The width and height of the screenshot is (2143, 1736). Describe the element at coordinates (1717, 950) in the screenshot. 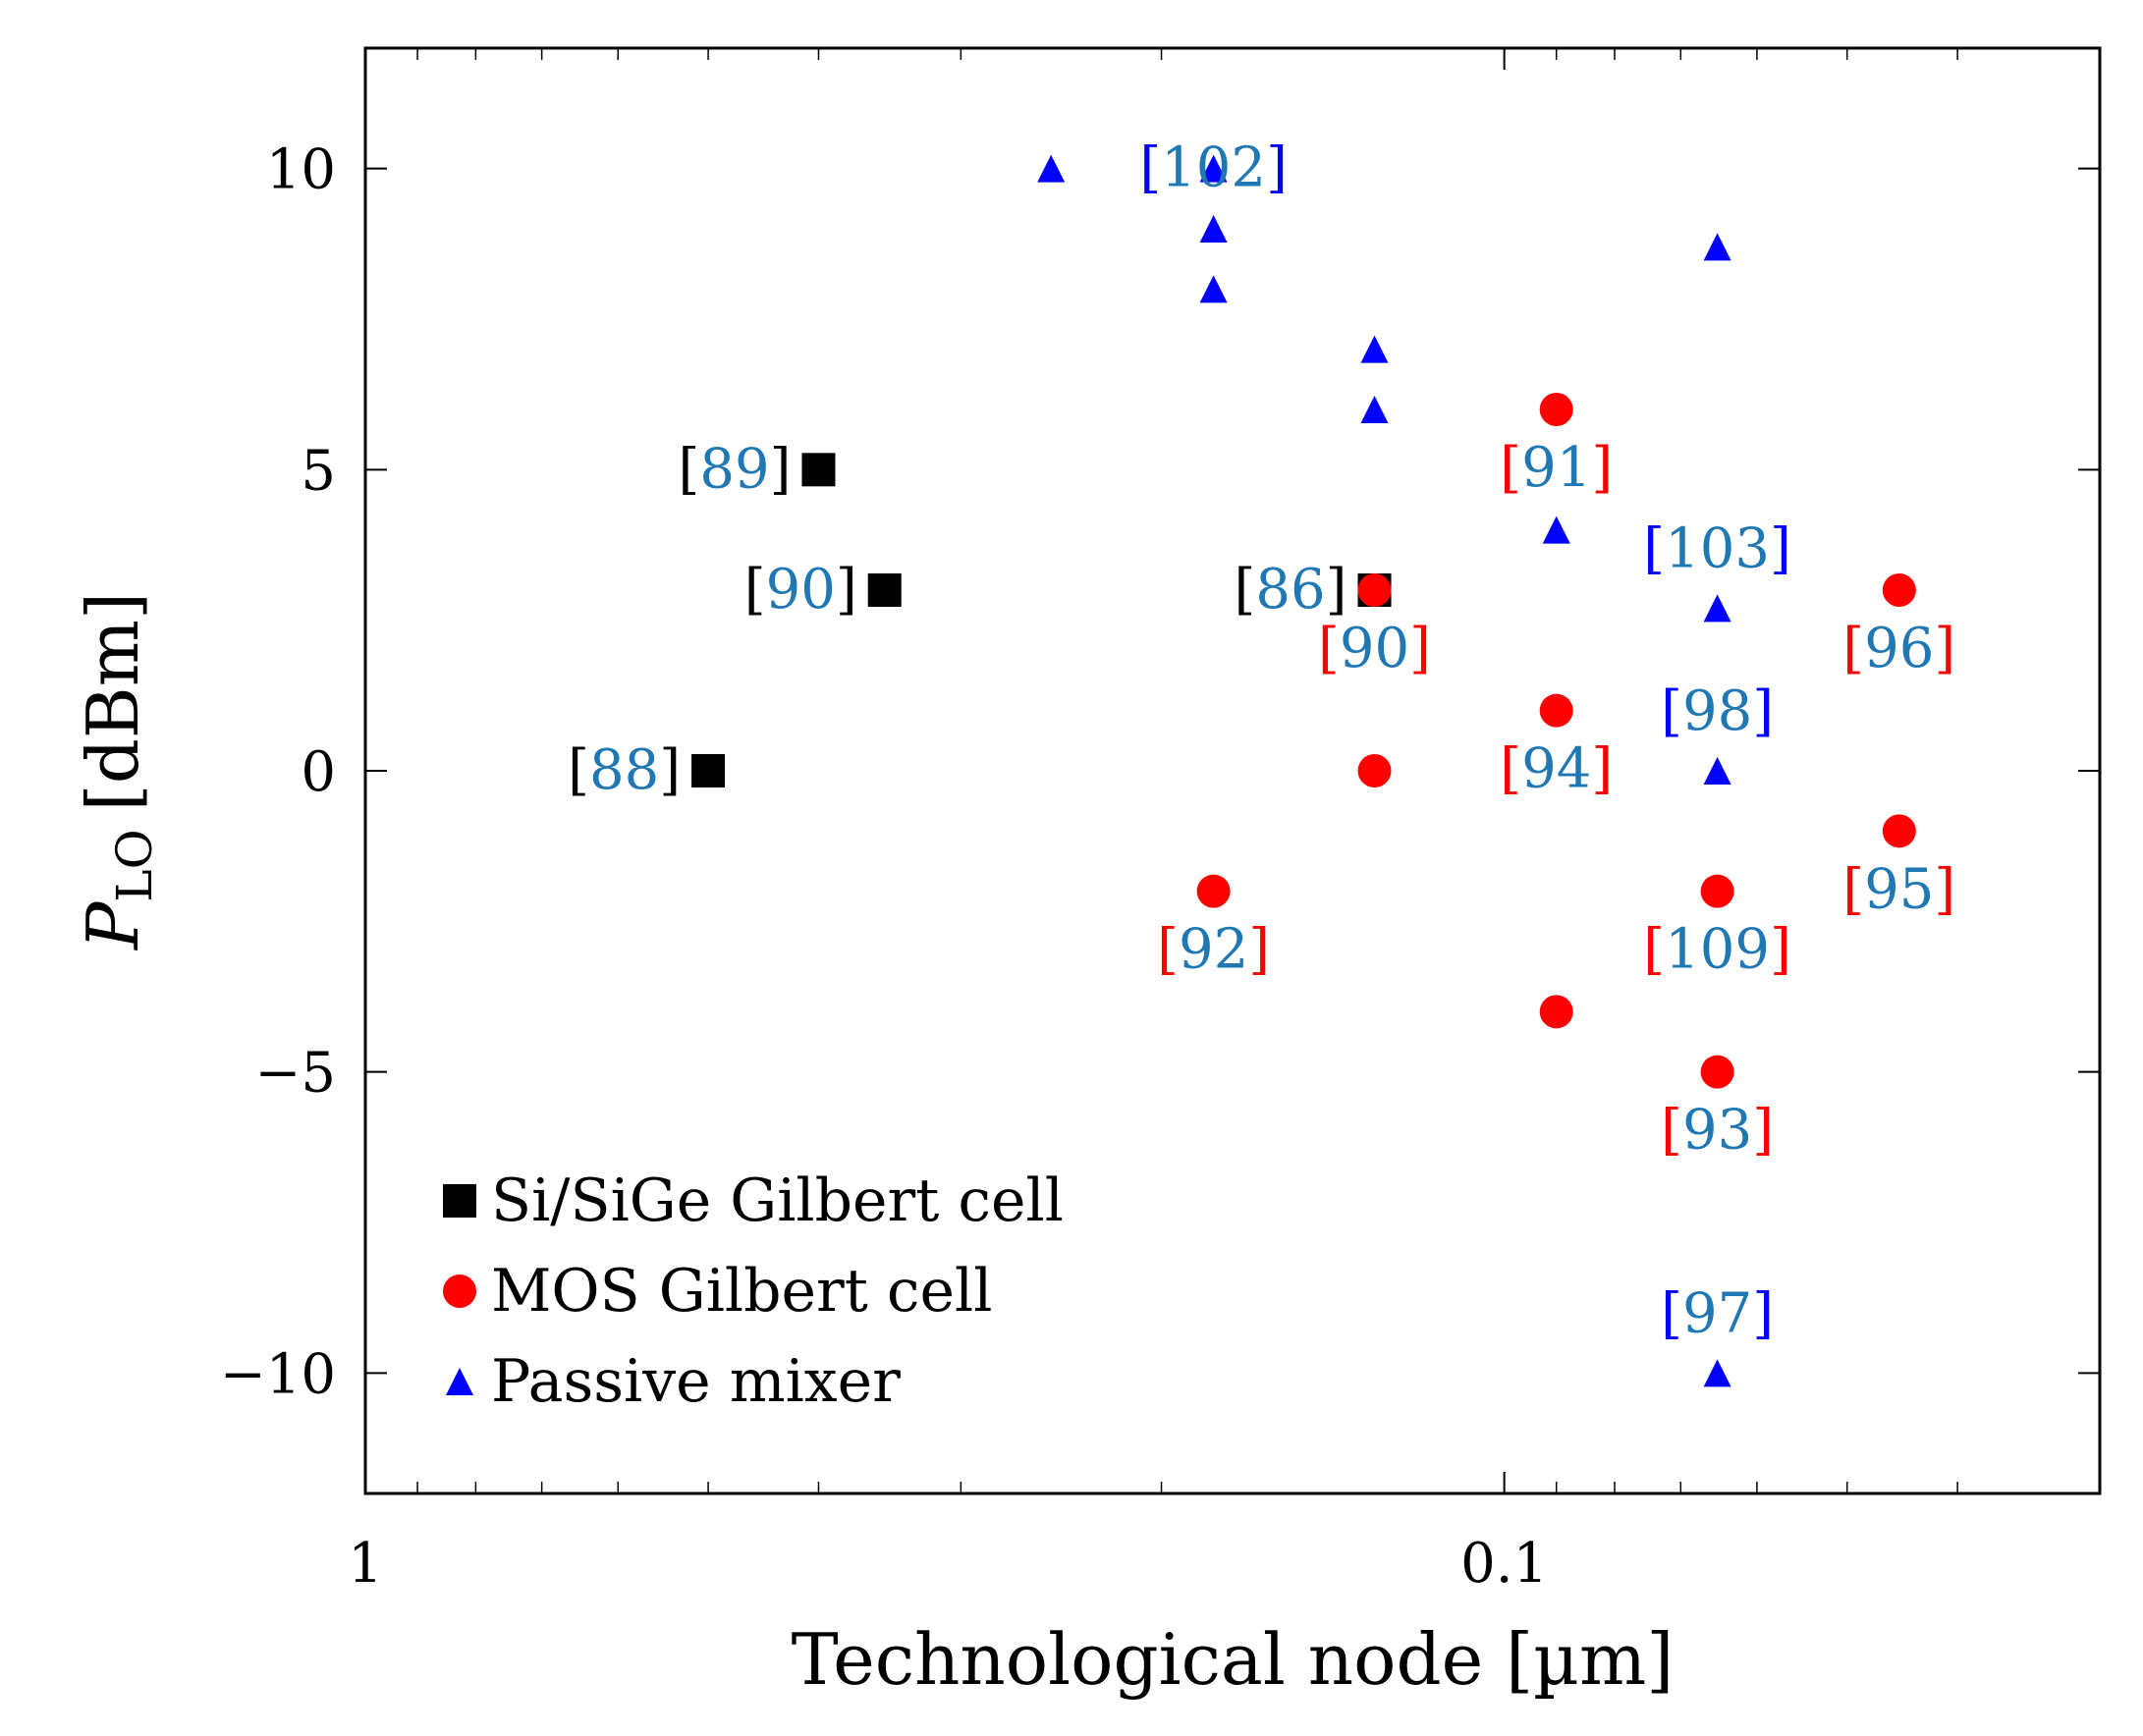

I see `data-label: [109]` at that location.